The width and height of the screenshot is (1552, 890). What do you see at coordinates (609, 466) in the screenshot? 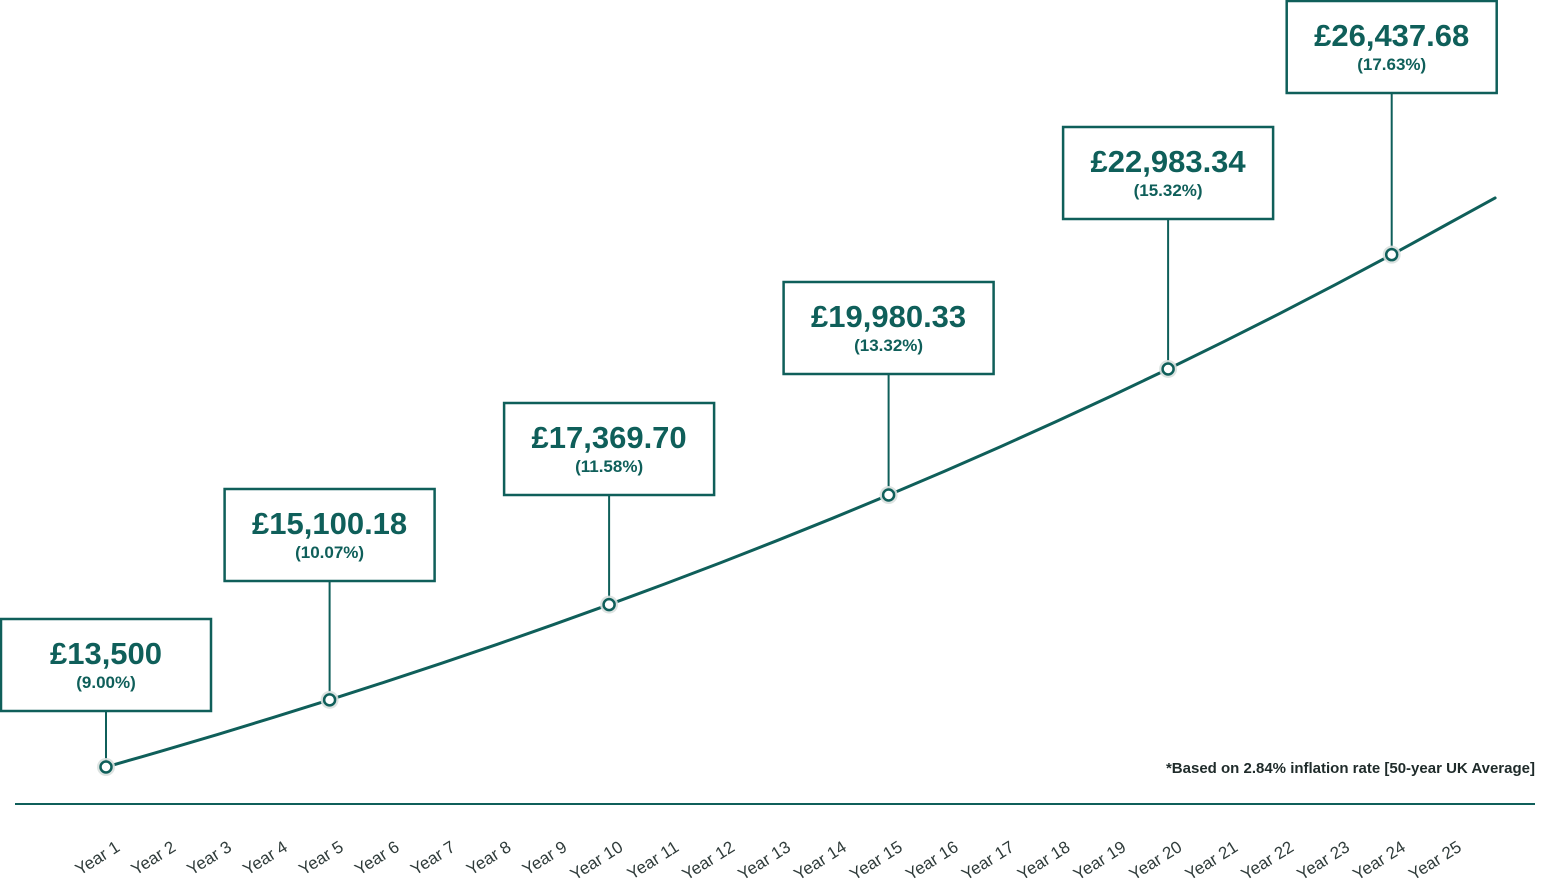
I see `callout-percent-label: (11.58%)` at bounding box center [609, 466].